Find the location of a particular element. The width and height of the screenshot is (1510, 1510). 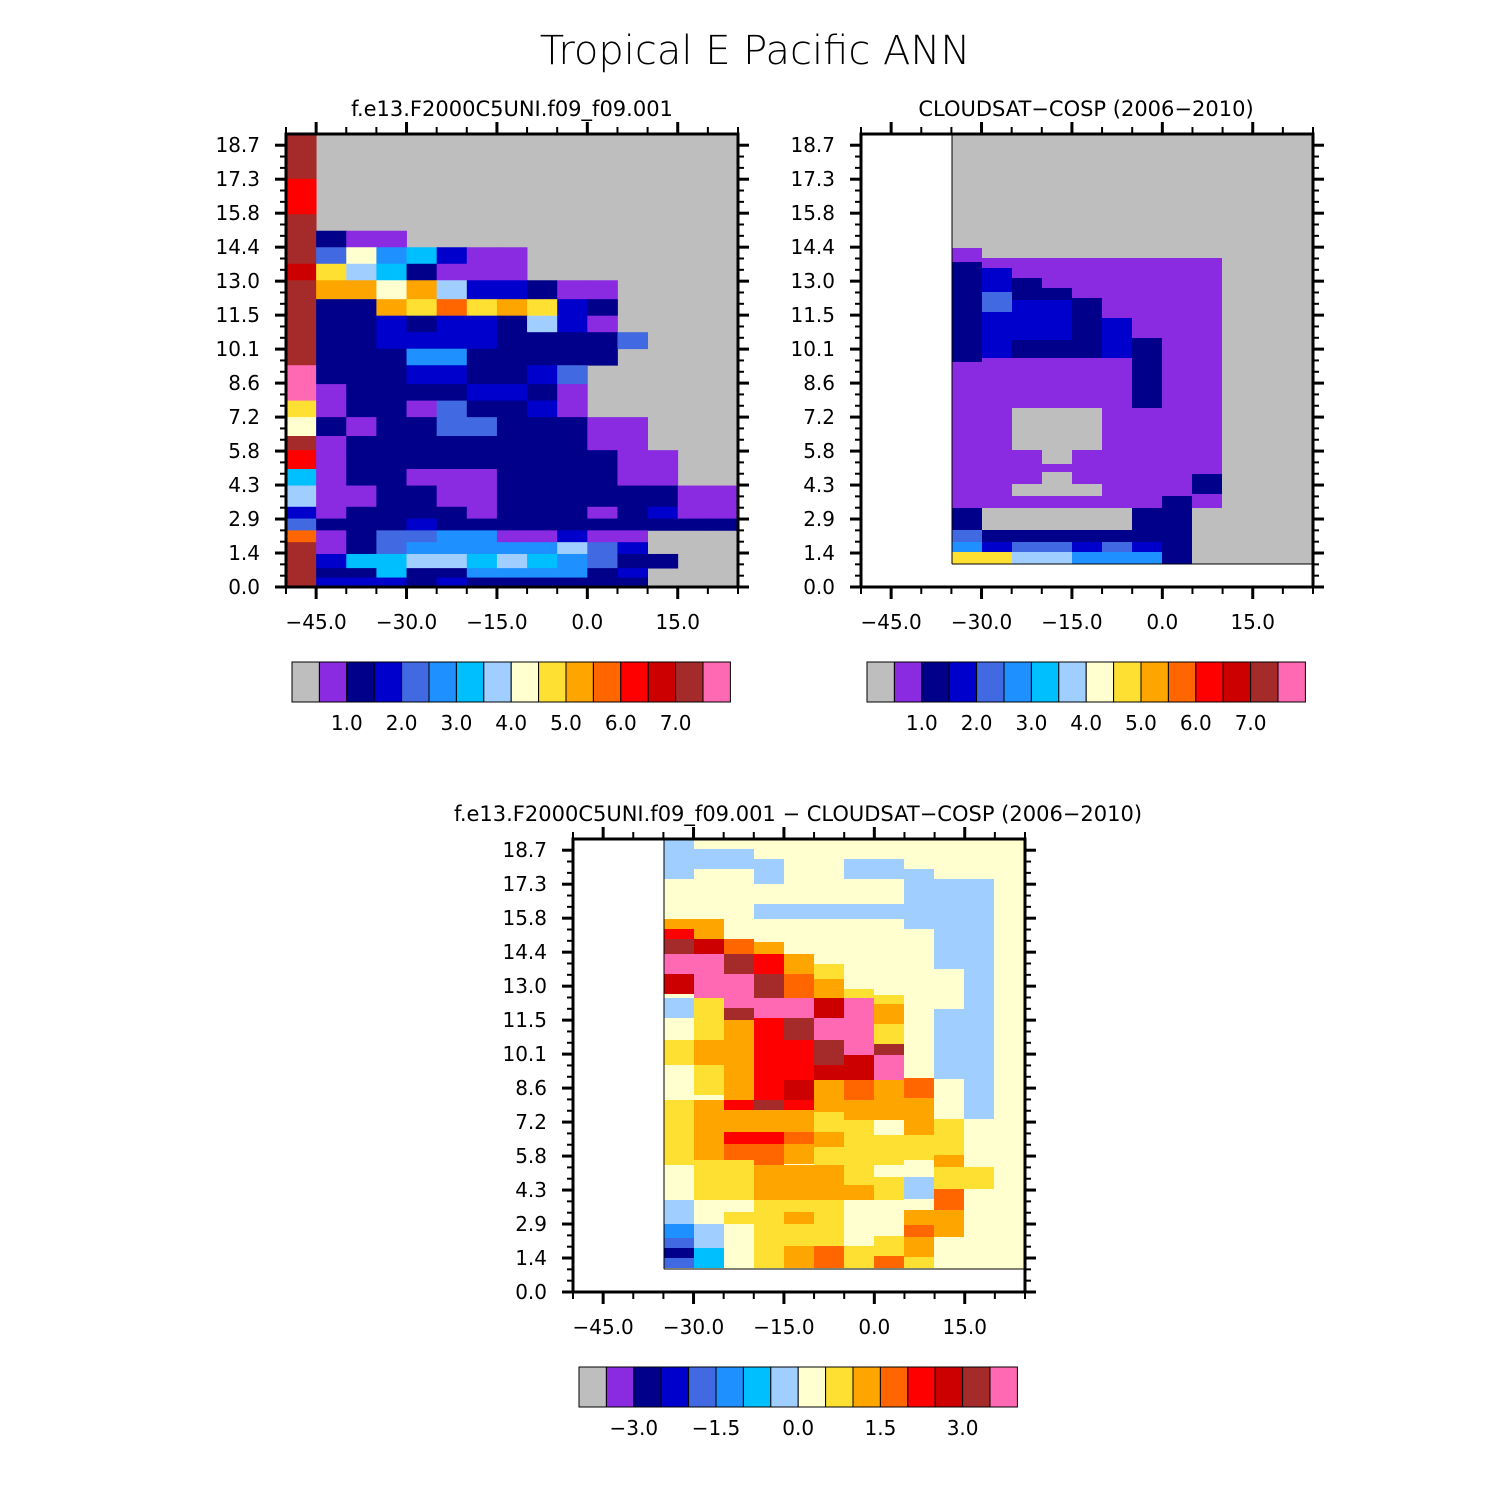

y-tick-label: 1.4 is located at coordinates (531, 1258).